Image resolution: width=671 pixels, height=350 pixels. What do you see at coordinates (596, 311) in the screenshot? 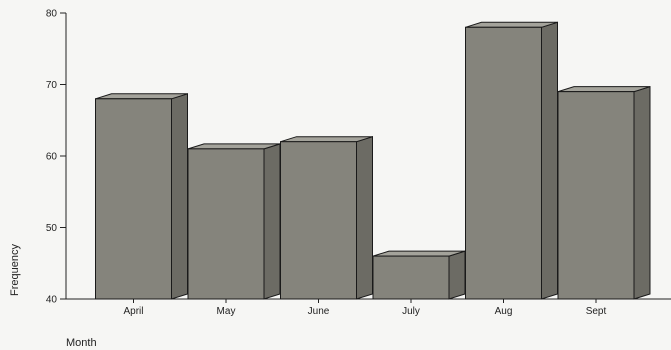
I see `x-tick-label: Sept` at bounding box center [596, 311].